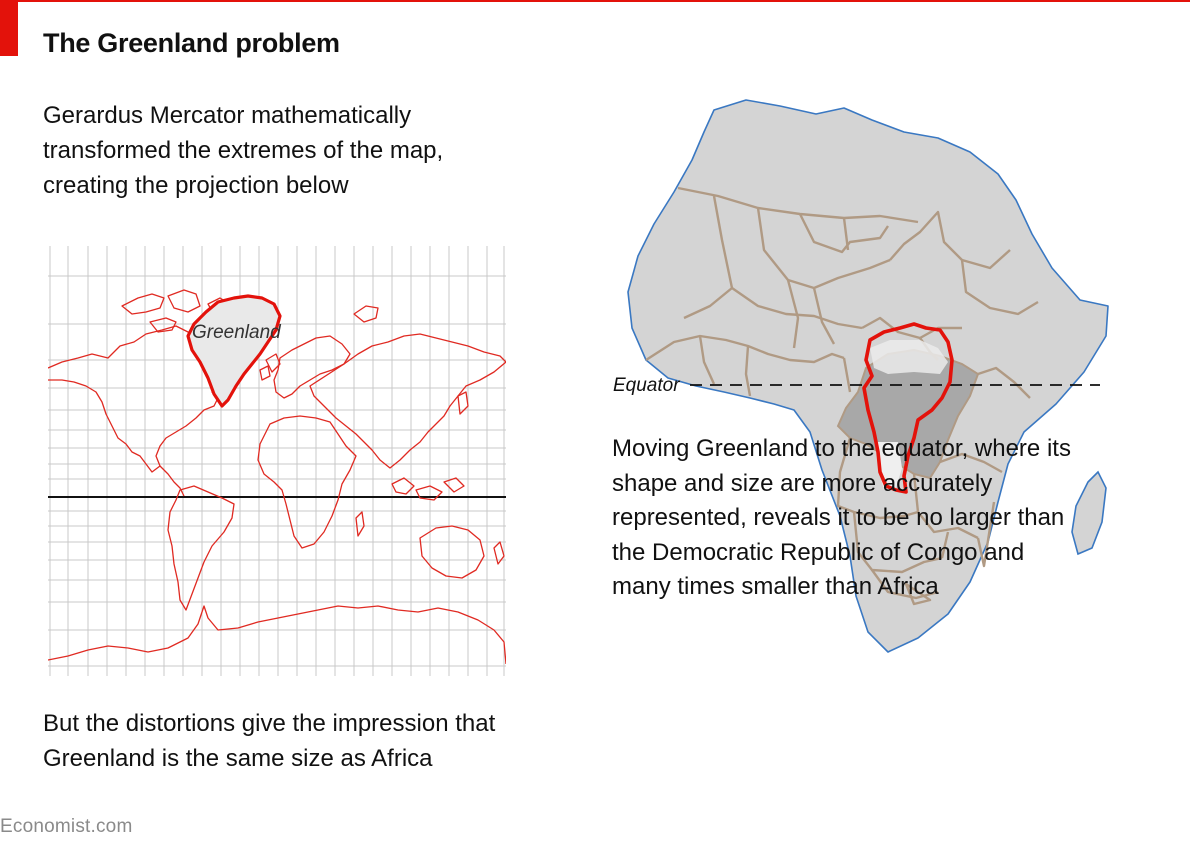 The height and width of the screenshot is (848, 1190). I want to click on page-title: The Greenland problem, so click(191, 43).